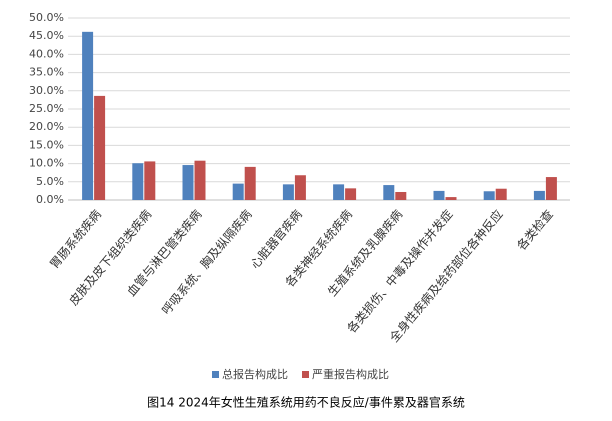 This screenshot has width=612, height=421. Describe the element at coordinates (46, 17) in the screenshot. I see `y-tick-label: 50.0%` at that location.